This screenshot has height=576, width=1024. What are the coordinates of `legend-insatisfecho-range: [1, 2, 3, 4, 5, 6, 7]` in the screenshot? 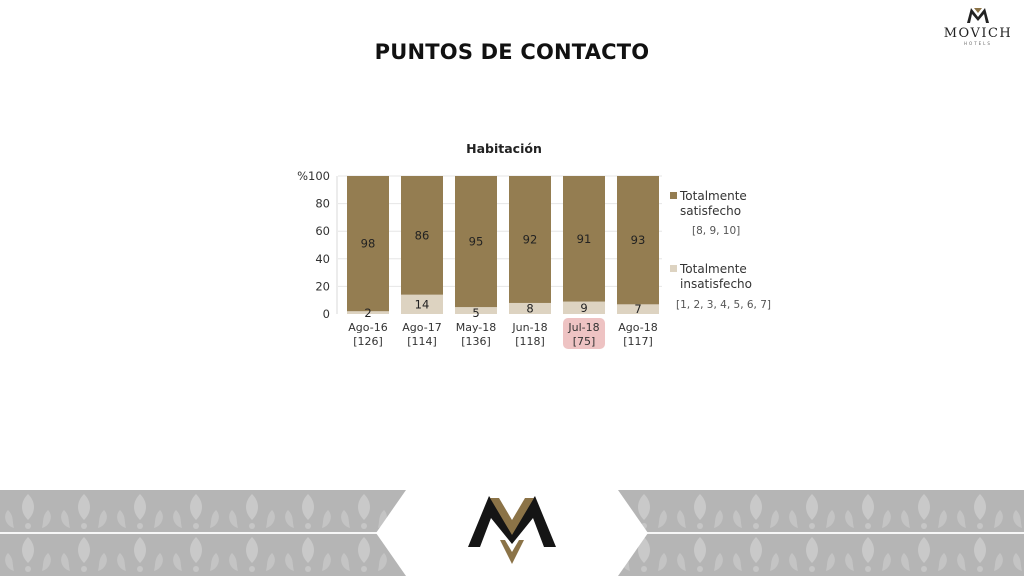 It's located at (723, 305).